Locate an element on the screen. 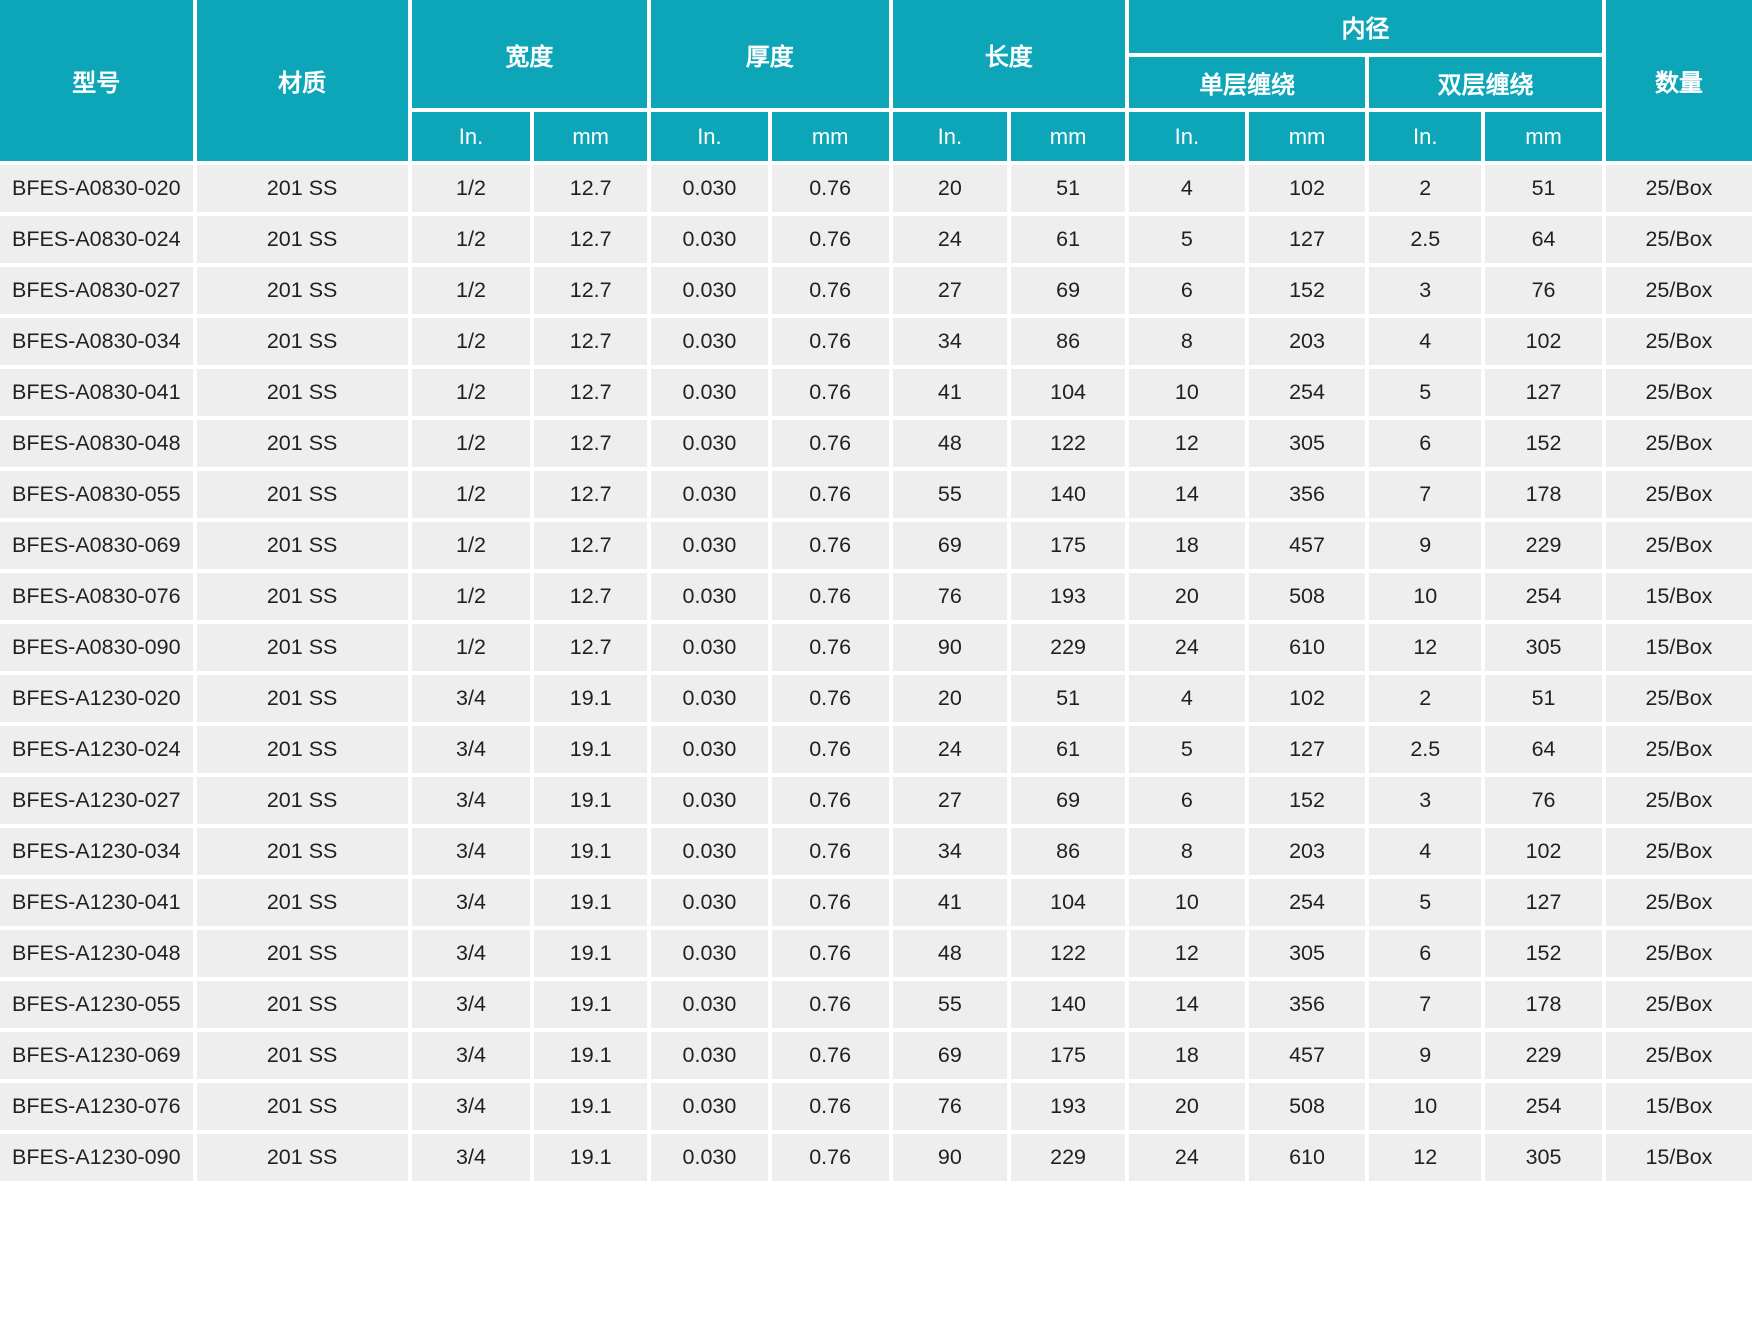  col-header-double-wrap: 双层缠绕 is located at coordinates (1485, 82).